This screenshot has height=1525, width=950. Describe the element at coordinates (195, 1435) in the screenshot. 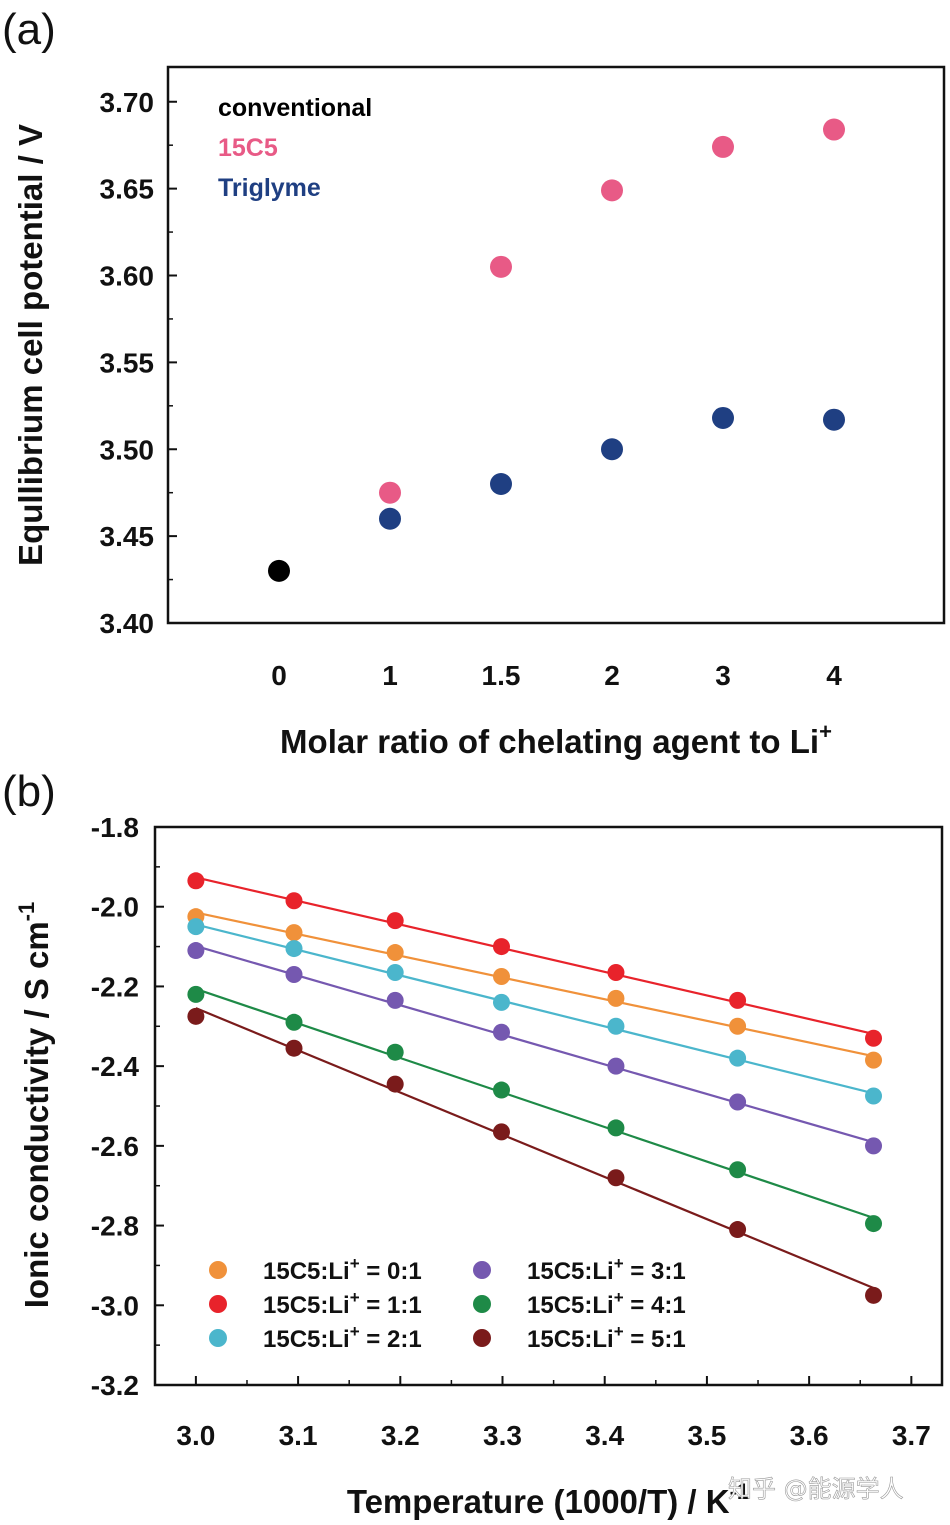

I see `x-tick-label: 3.0` at that location.